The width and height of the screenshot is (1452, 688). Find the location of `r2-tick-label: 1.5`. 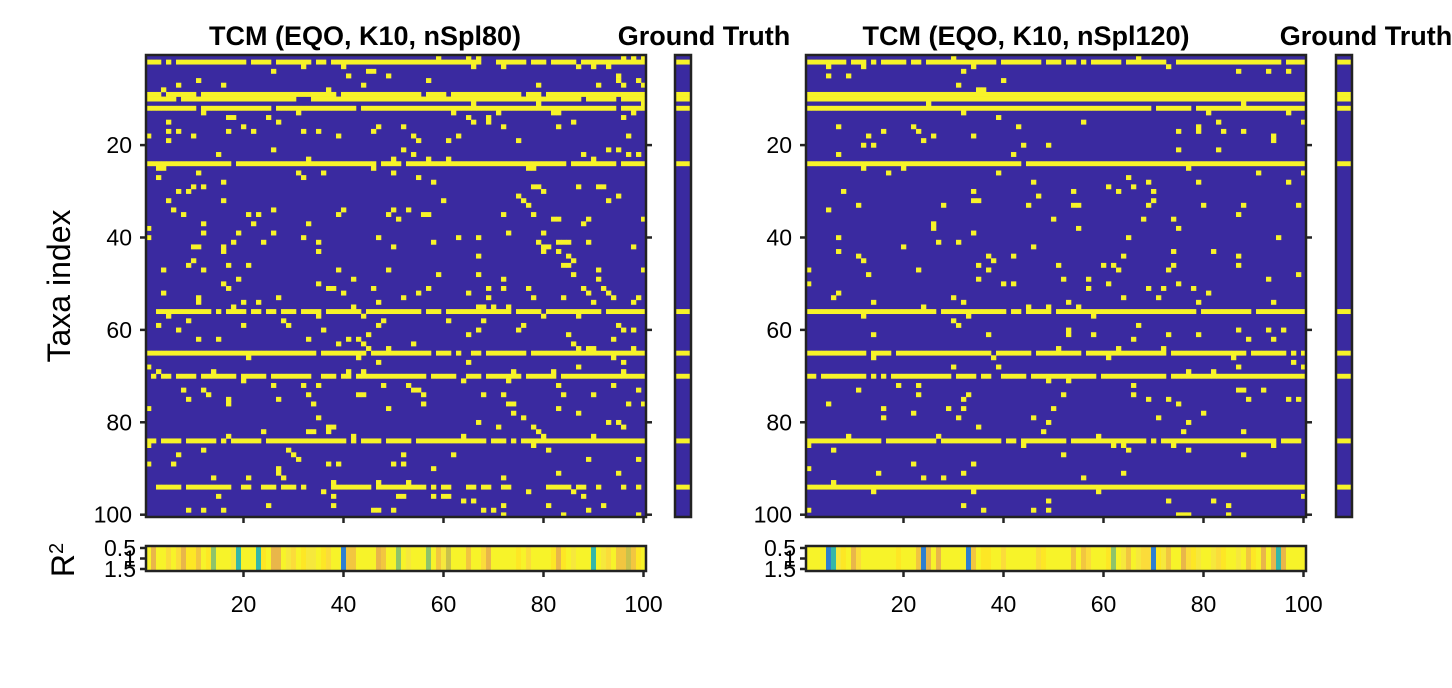

r2-tick-label: 1.5 is located at coordinates (780, 569).